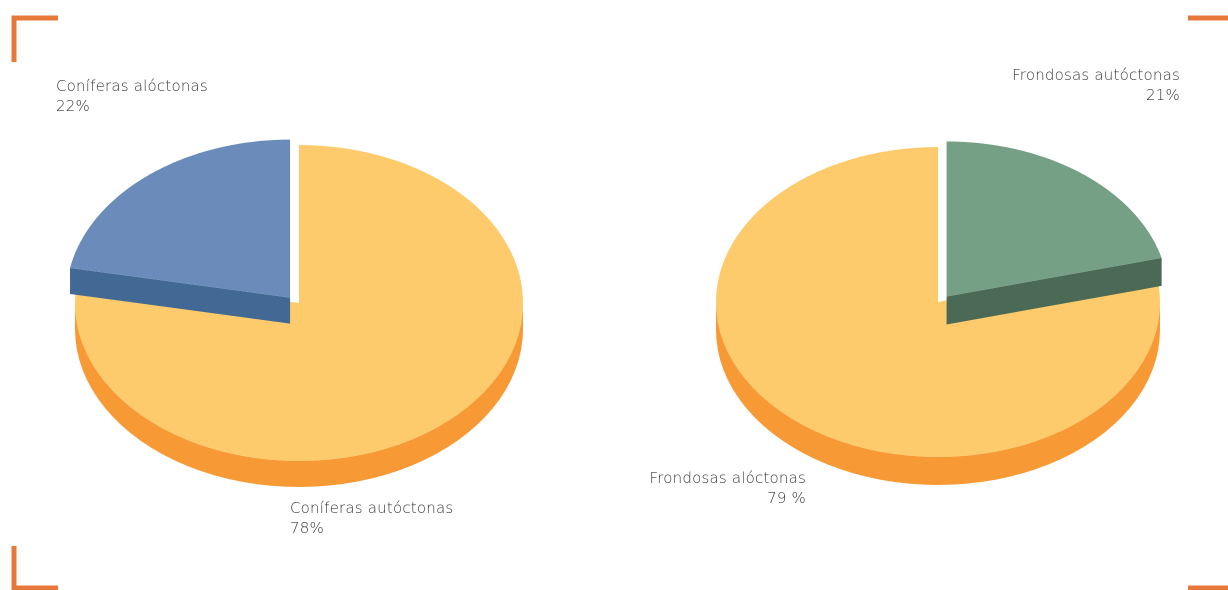 This screenshot has width=1228, height=590. I want to click on slice-label-frondosas-autoctonas: Frondosas autóctonas 21%, so click(1096, 85).